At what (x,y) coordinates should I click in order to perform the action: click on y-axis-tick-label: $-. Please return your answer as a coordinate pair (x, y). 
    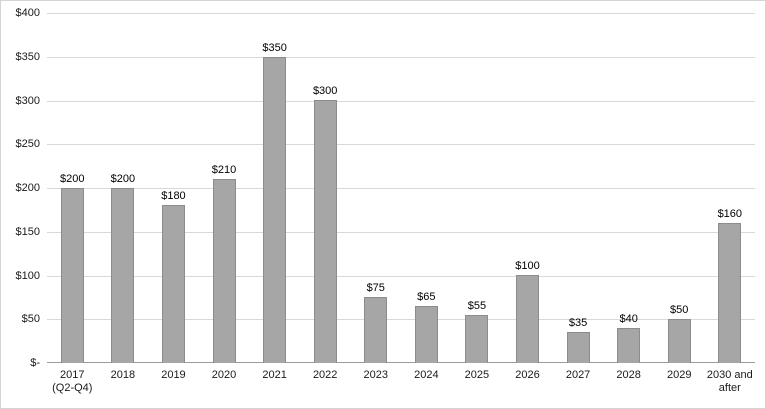
    Looking at the image, I should click on (35, 363).